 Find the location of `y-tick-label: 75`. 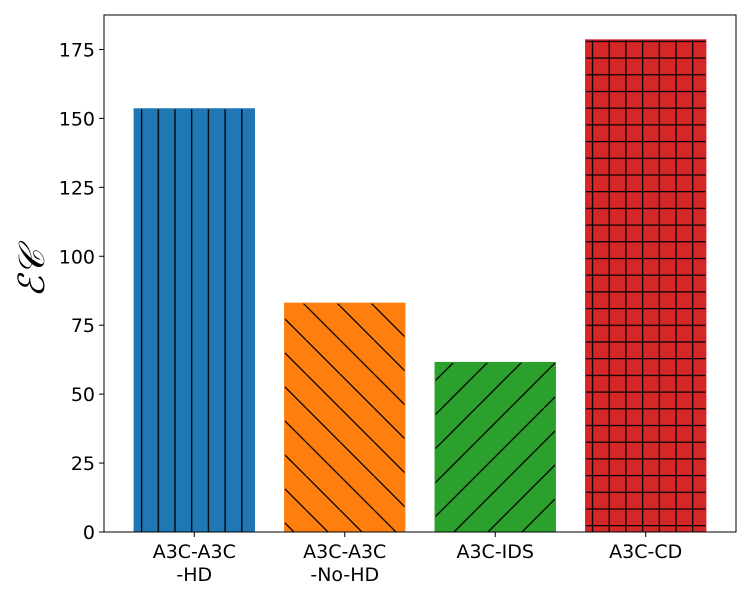

y-tick-label: 75 is located at coordinates (83, 326).